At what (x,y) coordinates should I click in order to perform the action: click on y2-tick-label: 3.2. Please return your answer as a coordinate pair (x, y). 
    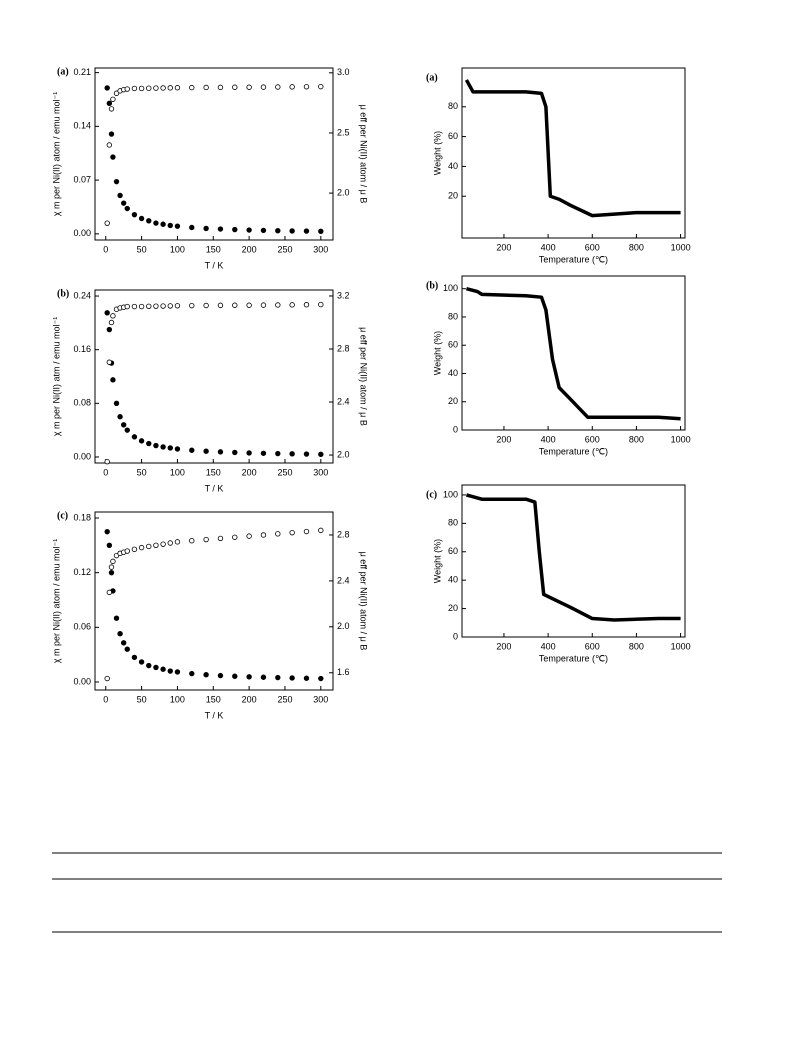
    Looking at the image, I should click on (343, 295).